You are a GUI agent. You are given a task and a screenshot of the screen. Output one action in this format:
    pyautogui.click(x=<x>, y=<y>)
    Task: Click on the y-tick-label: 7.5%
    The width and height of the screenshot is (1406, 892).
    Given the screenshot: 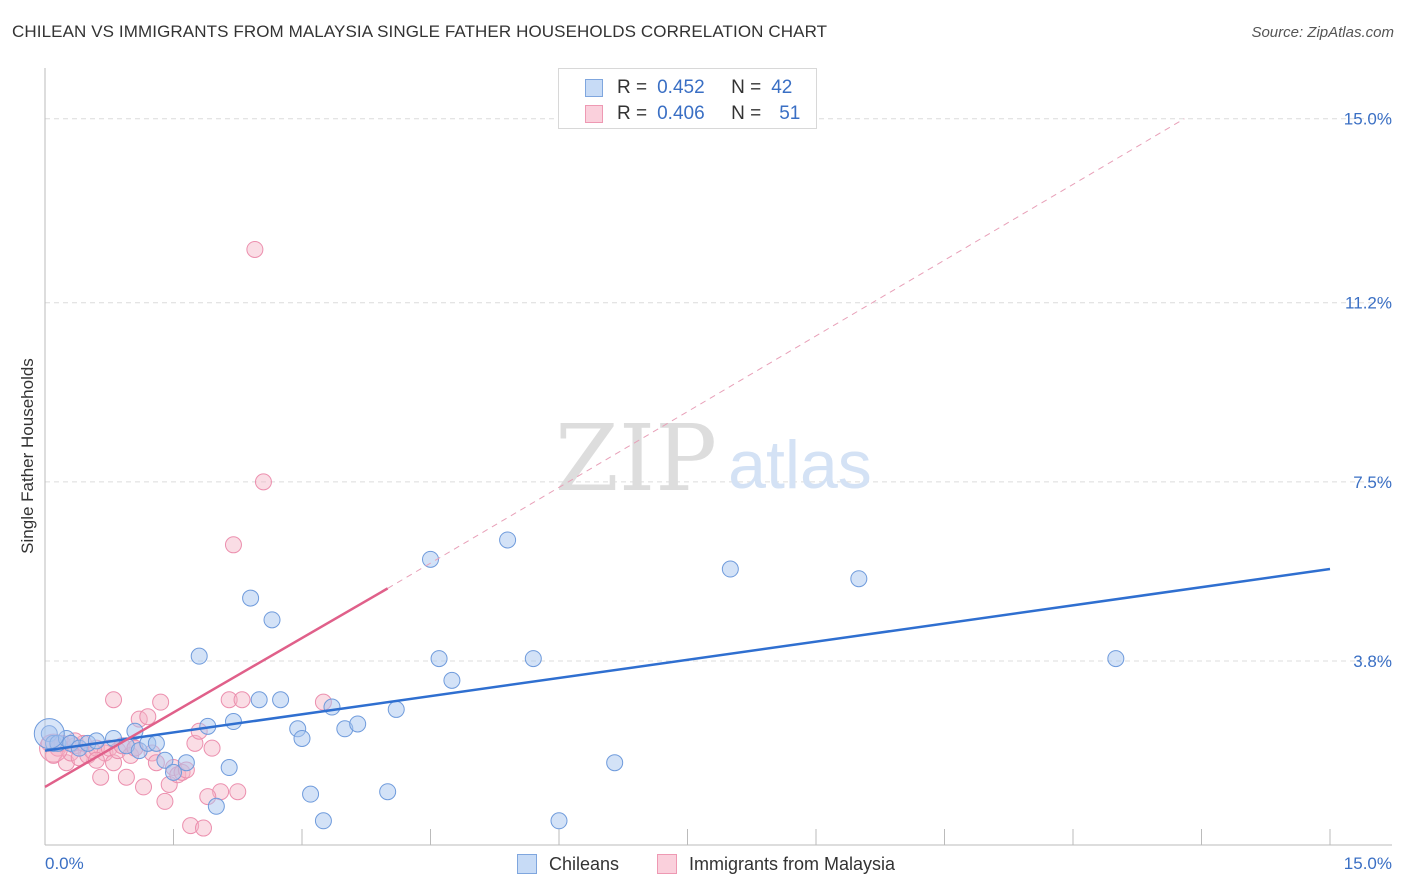 What is the action you would take?
    pyautogui.click(x=1372, y=482)
    